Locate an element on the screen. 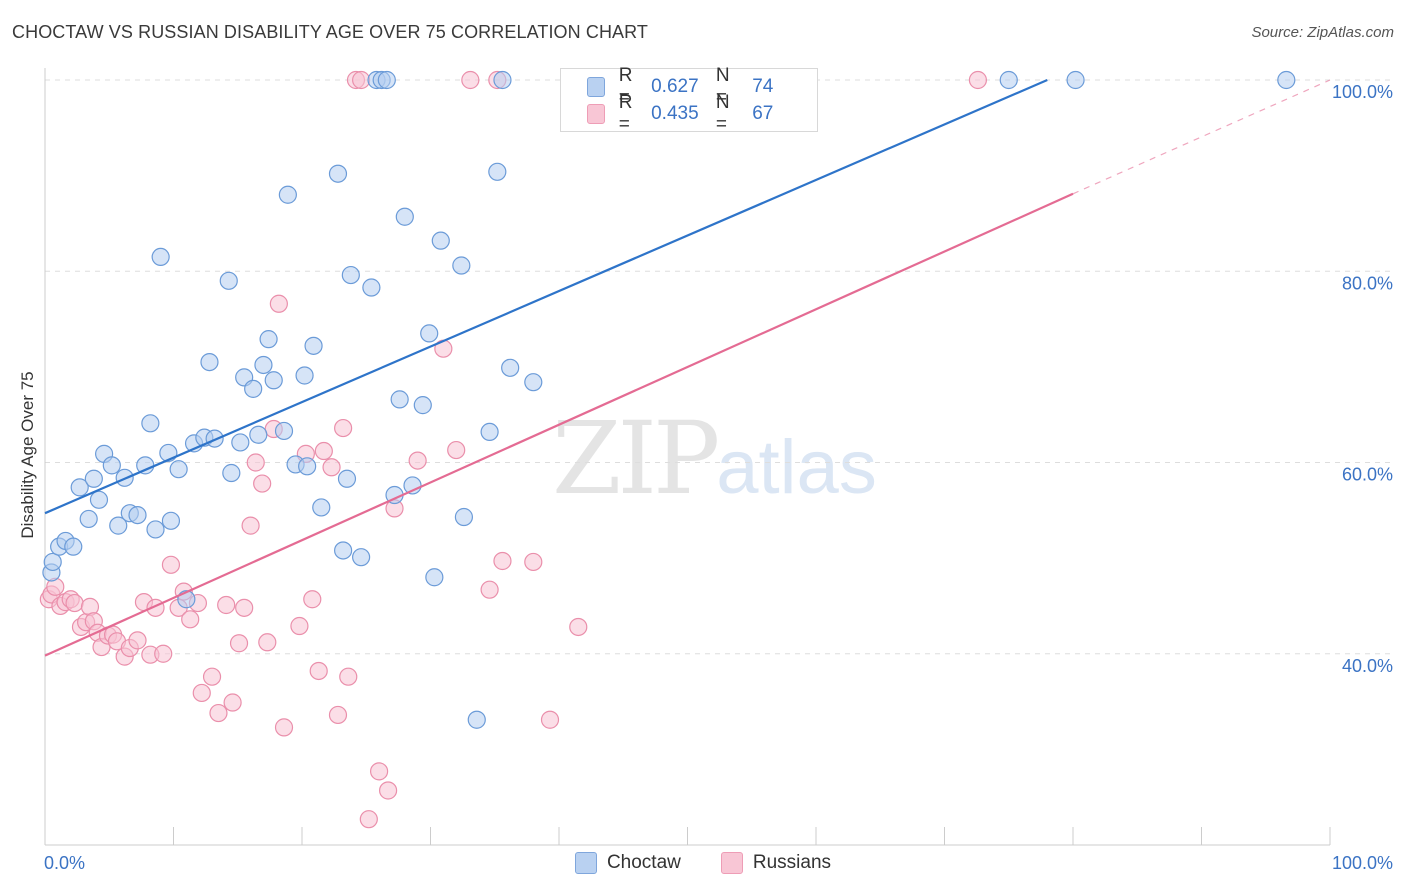 The width and height of the screenshot is (1406, 892). legend-n-label: N = is located at coordinates (722, 86).